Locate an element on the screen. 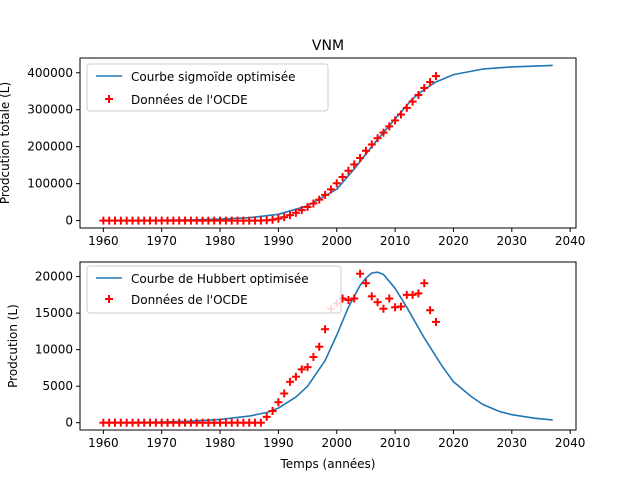  top-x-tick-label: 2040 is located at coordinates (570, 241).